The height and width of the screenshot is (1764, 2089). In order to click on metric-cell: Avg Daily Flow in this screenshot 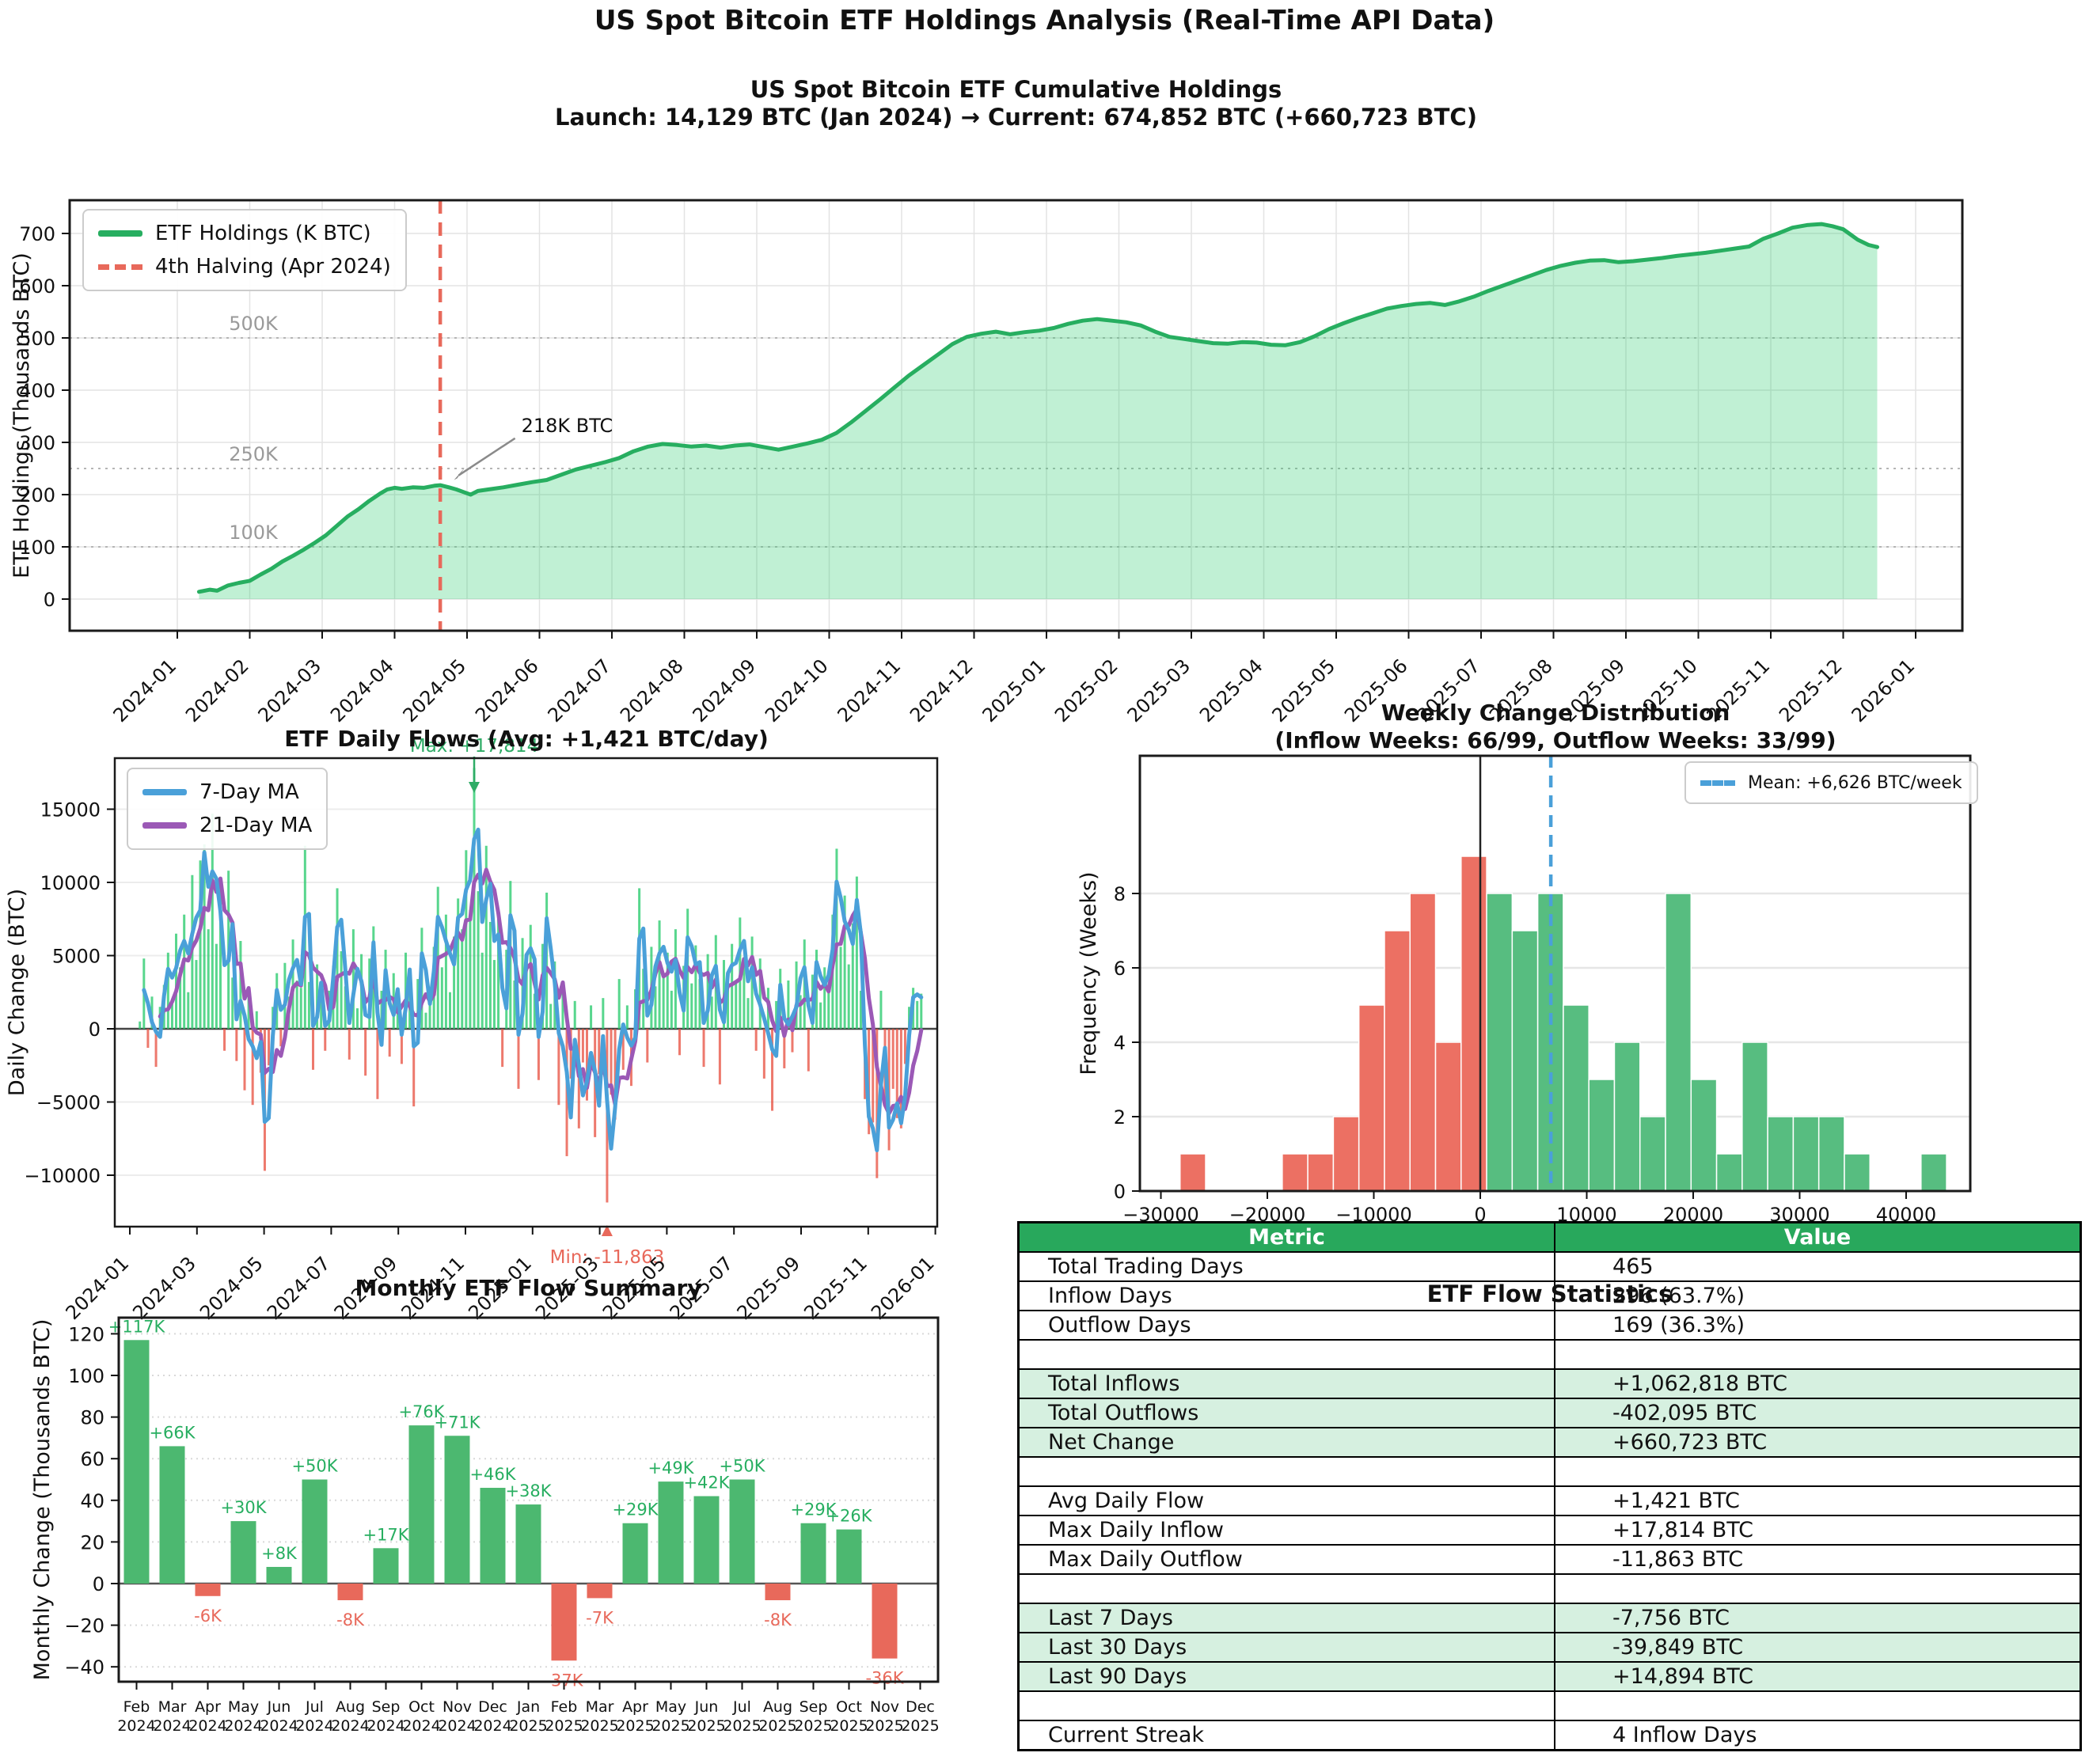, I will do `click(1286, 1501)`.